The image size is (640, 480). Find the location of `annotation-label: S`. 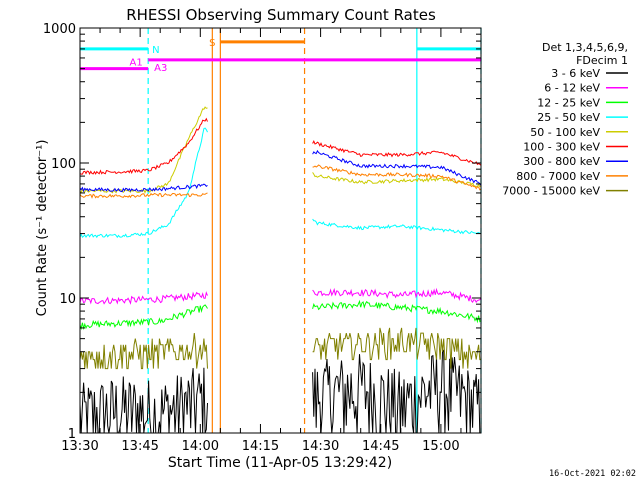

annotation-label: S is located at coordinates (212, 43).